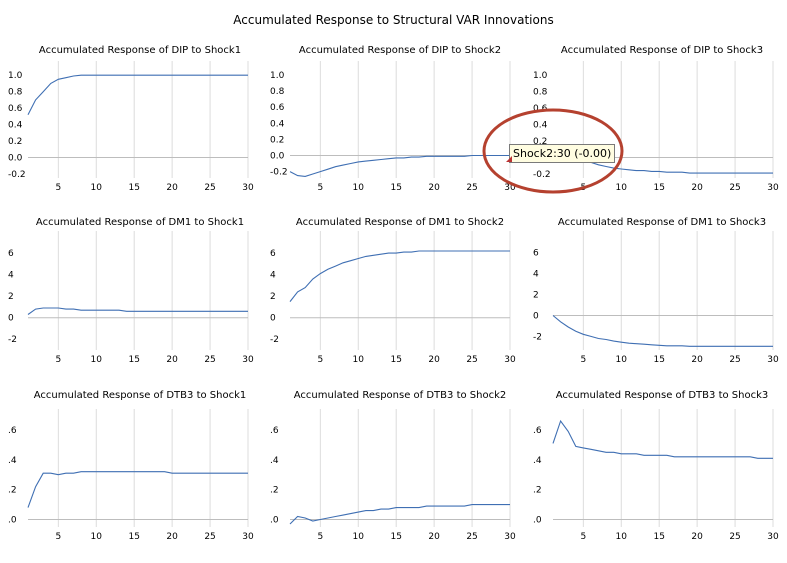 Image resolution: width=787 pixels, height=563 pixels. Describe the element at coordinates (662, 50) in the screenshot. I see `panel-title: Accumulated Response of DIP to Shock3` at that location.